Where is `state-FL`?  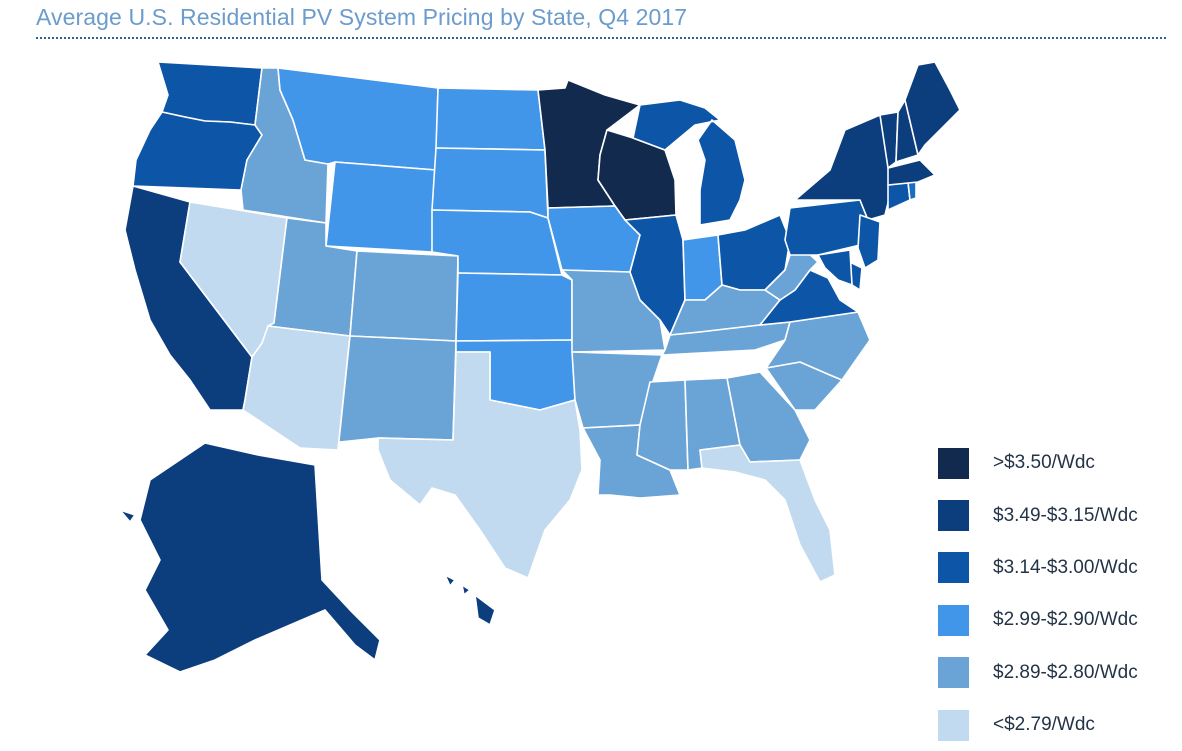 state-FL is located at coordinates (767, 513).